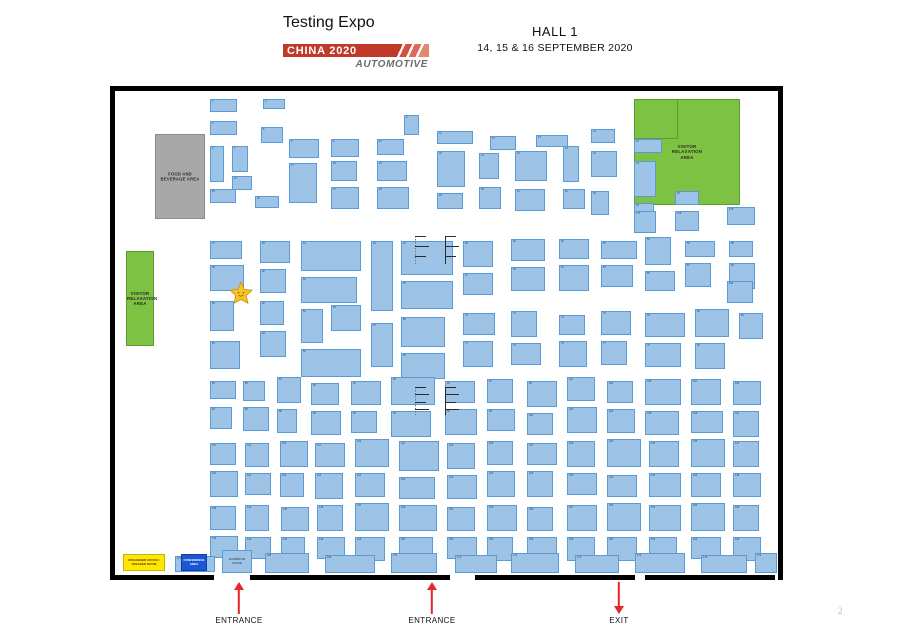 This screenshot has width=900, height=636. I want to click on exhibitor-stand: 134, so click(665, 485).